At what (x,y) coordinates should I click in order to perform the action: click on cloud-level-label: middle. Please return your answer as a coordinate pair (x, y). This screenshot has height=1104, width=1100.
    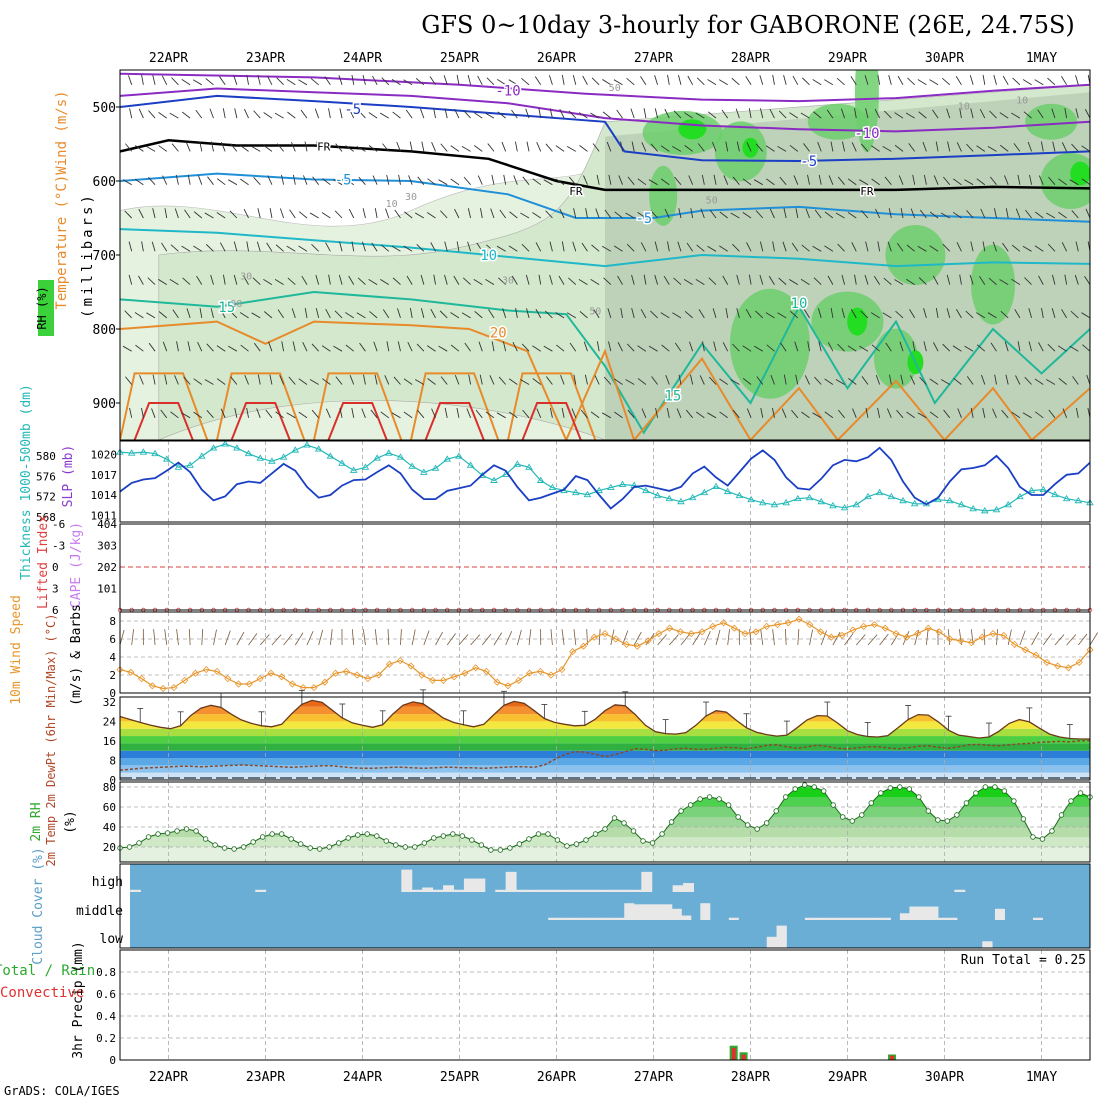
    Looking at the image, I should click on (99, 911).